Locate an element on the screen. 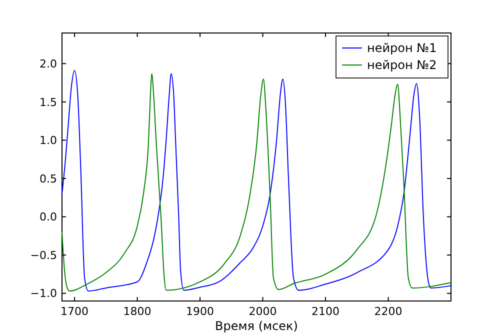 The width and height of the screenshot is (500, 334). y-tick-label: 1.5 is located at coordinates (48, 102).